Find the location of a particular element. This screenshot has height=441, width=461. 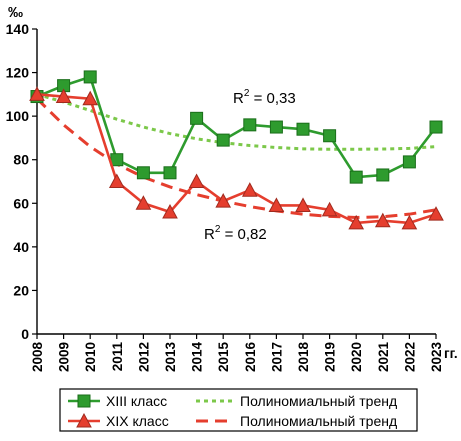

legend-label-trend-xix: Полиномиальный тренд is located at coordinates (318, 421).